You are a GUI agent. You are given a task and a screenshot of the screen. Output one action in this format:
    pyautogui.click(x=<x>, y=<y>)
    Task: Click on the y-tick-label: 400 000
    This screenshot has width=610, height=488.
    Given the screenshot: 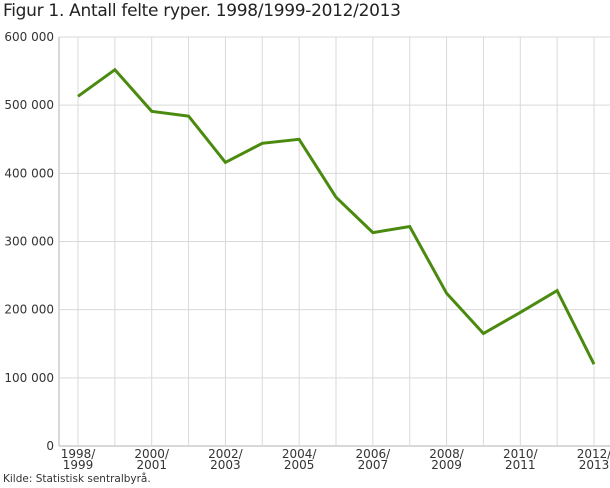 What is the action you would take?
    pyautogui.click(x=29, y=173)
    